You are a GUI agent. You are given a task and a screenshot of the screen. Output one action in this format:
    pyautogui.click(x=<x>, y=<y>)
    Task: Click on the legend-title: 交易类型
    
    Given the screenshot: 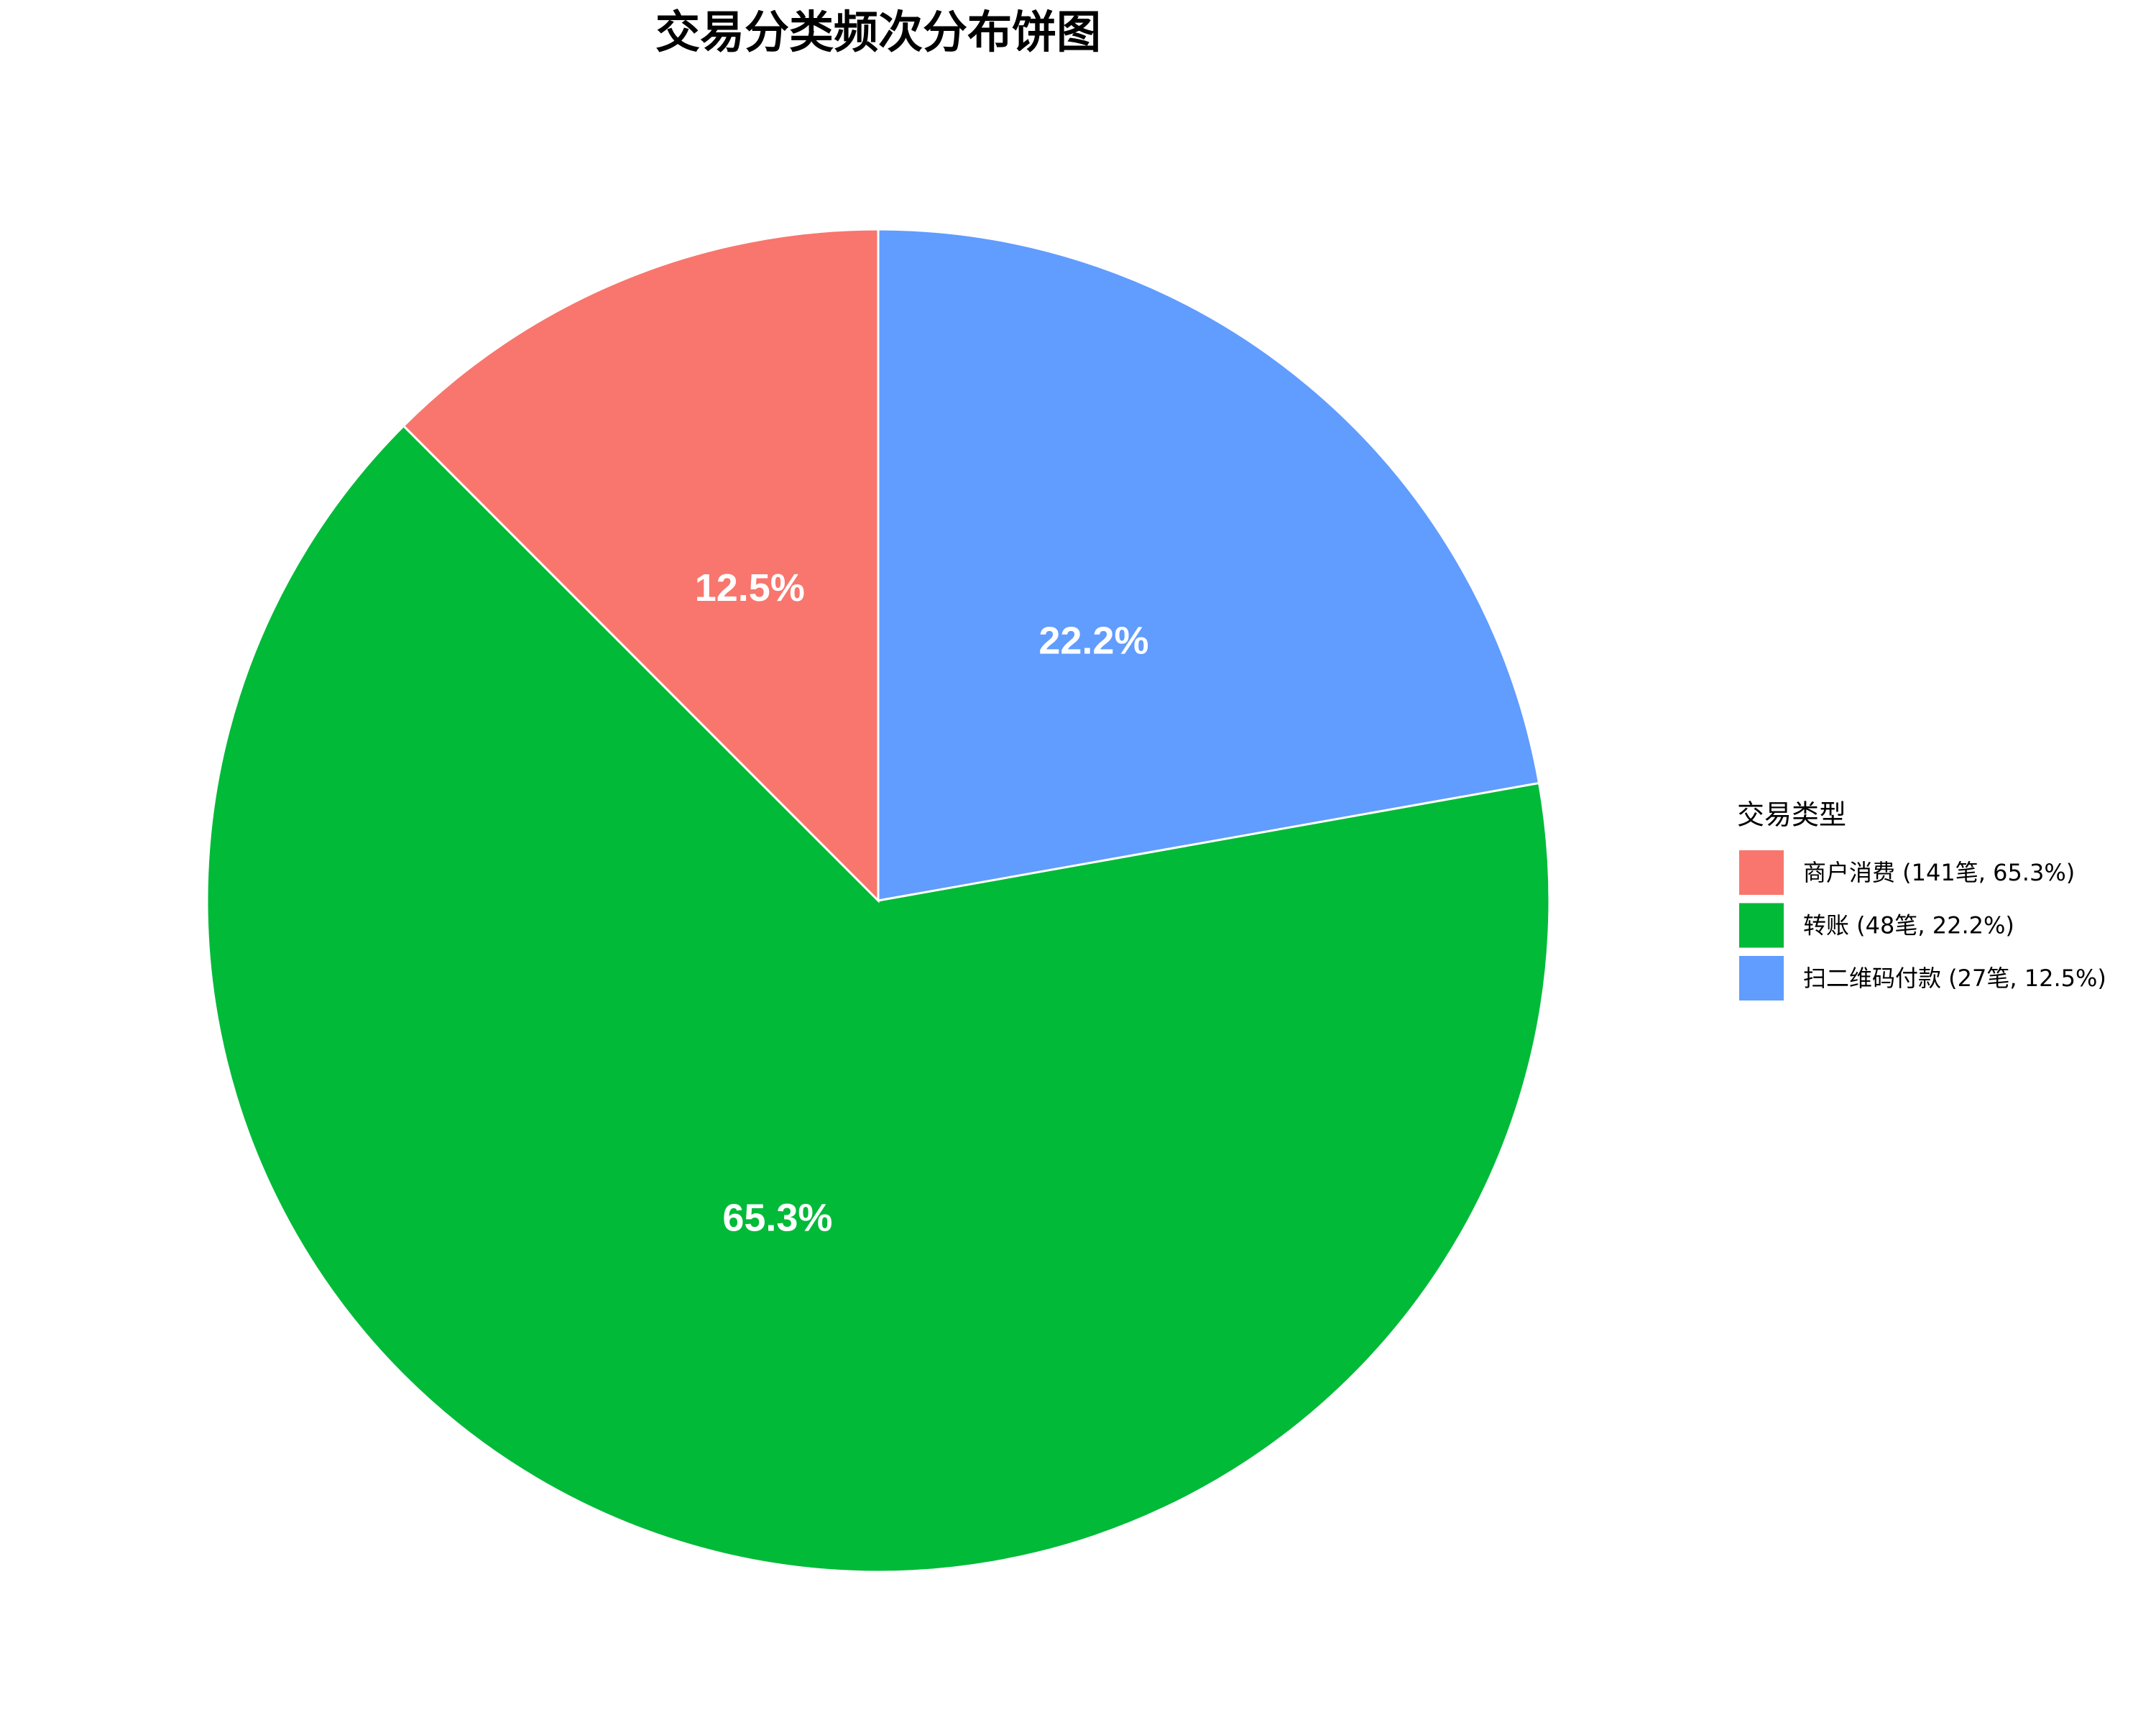 What is the action you would take?
    pyautogui.click(x=1791, y=815)
    